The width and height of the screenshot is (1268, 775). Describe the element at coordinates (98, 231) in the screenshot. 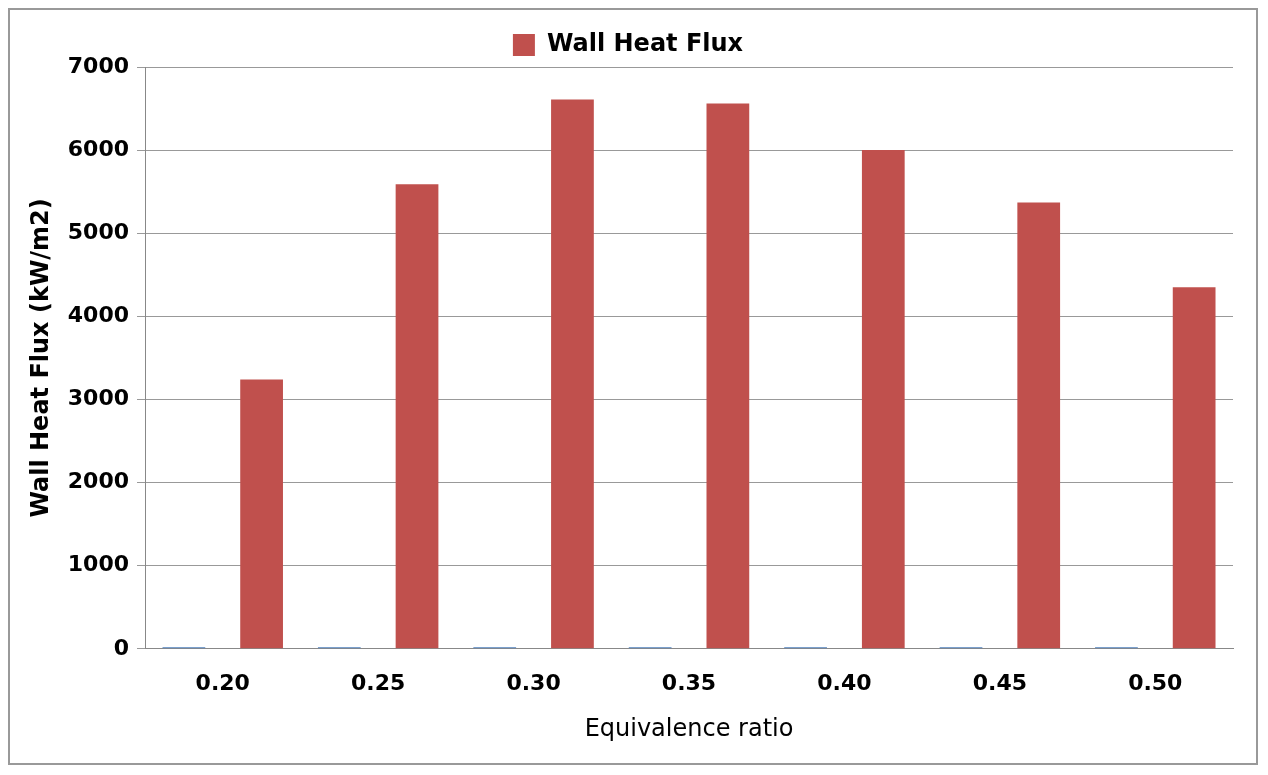

I see `y-tick-label: 5000` at that location.